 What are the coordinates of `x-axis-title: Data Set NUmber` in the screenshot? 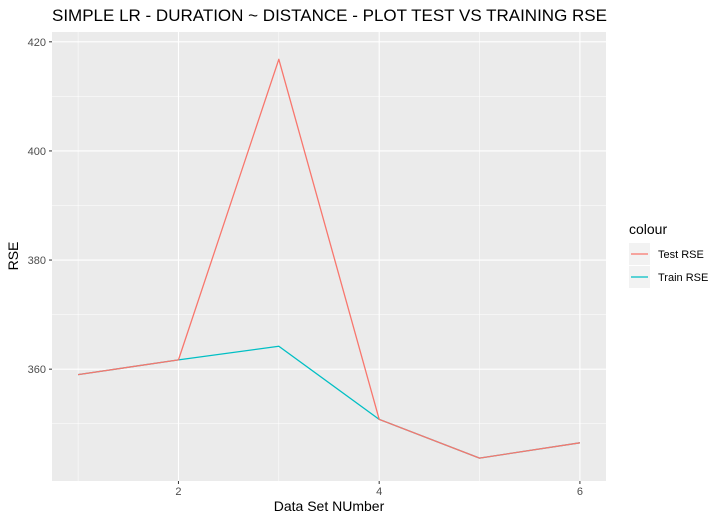 It's located at (329, 506).